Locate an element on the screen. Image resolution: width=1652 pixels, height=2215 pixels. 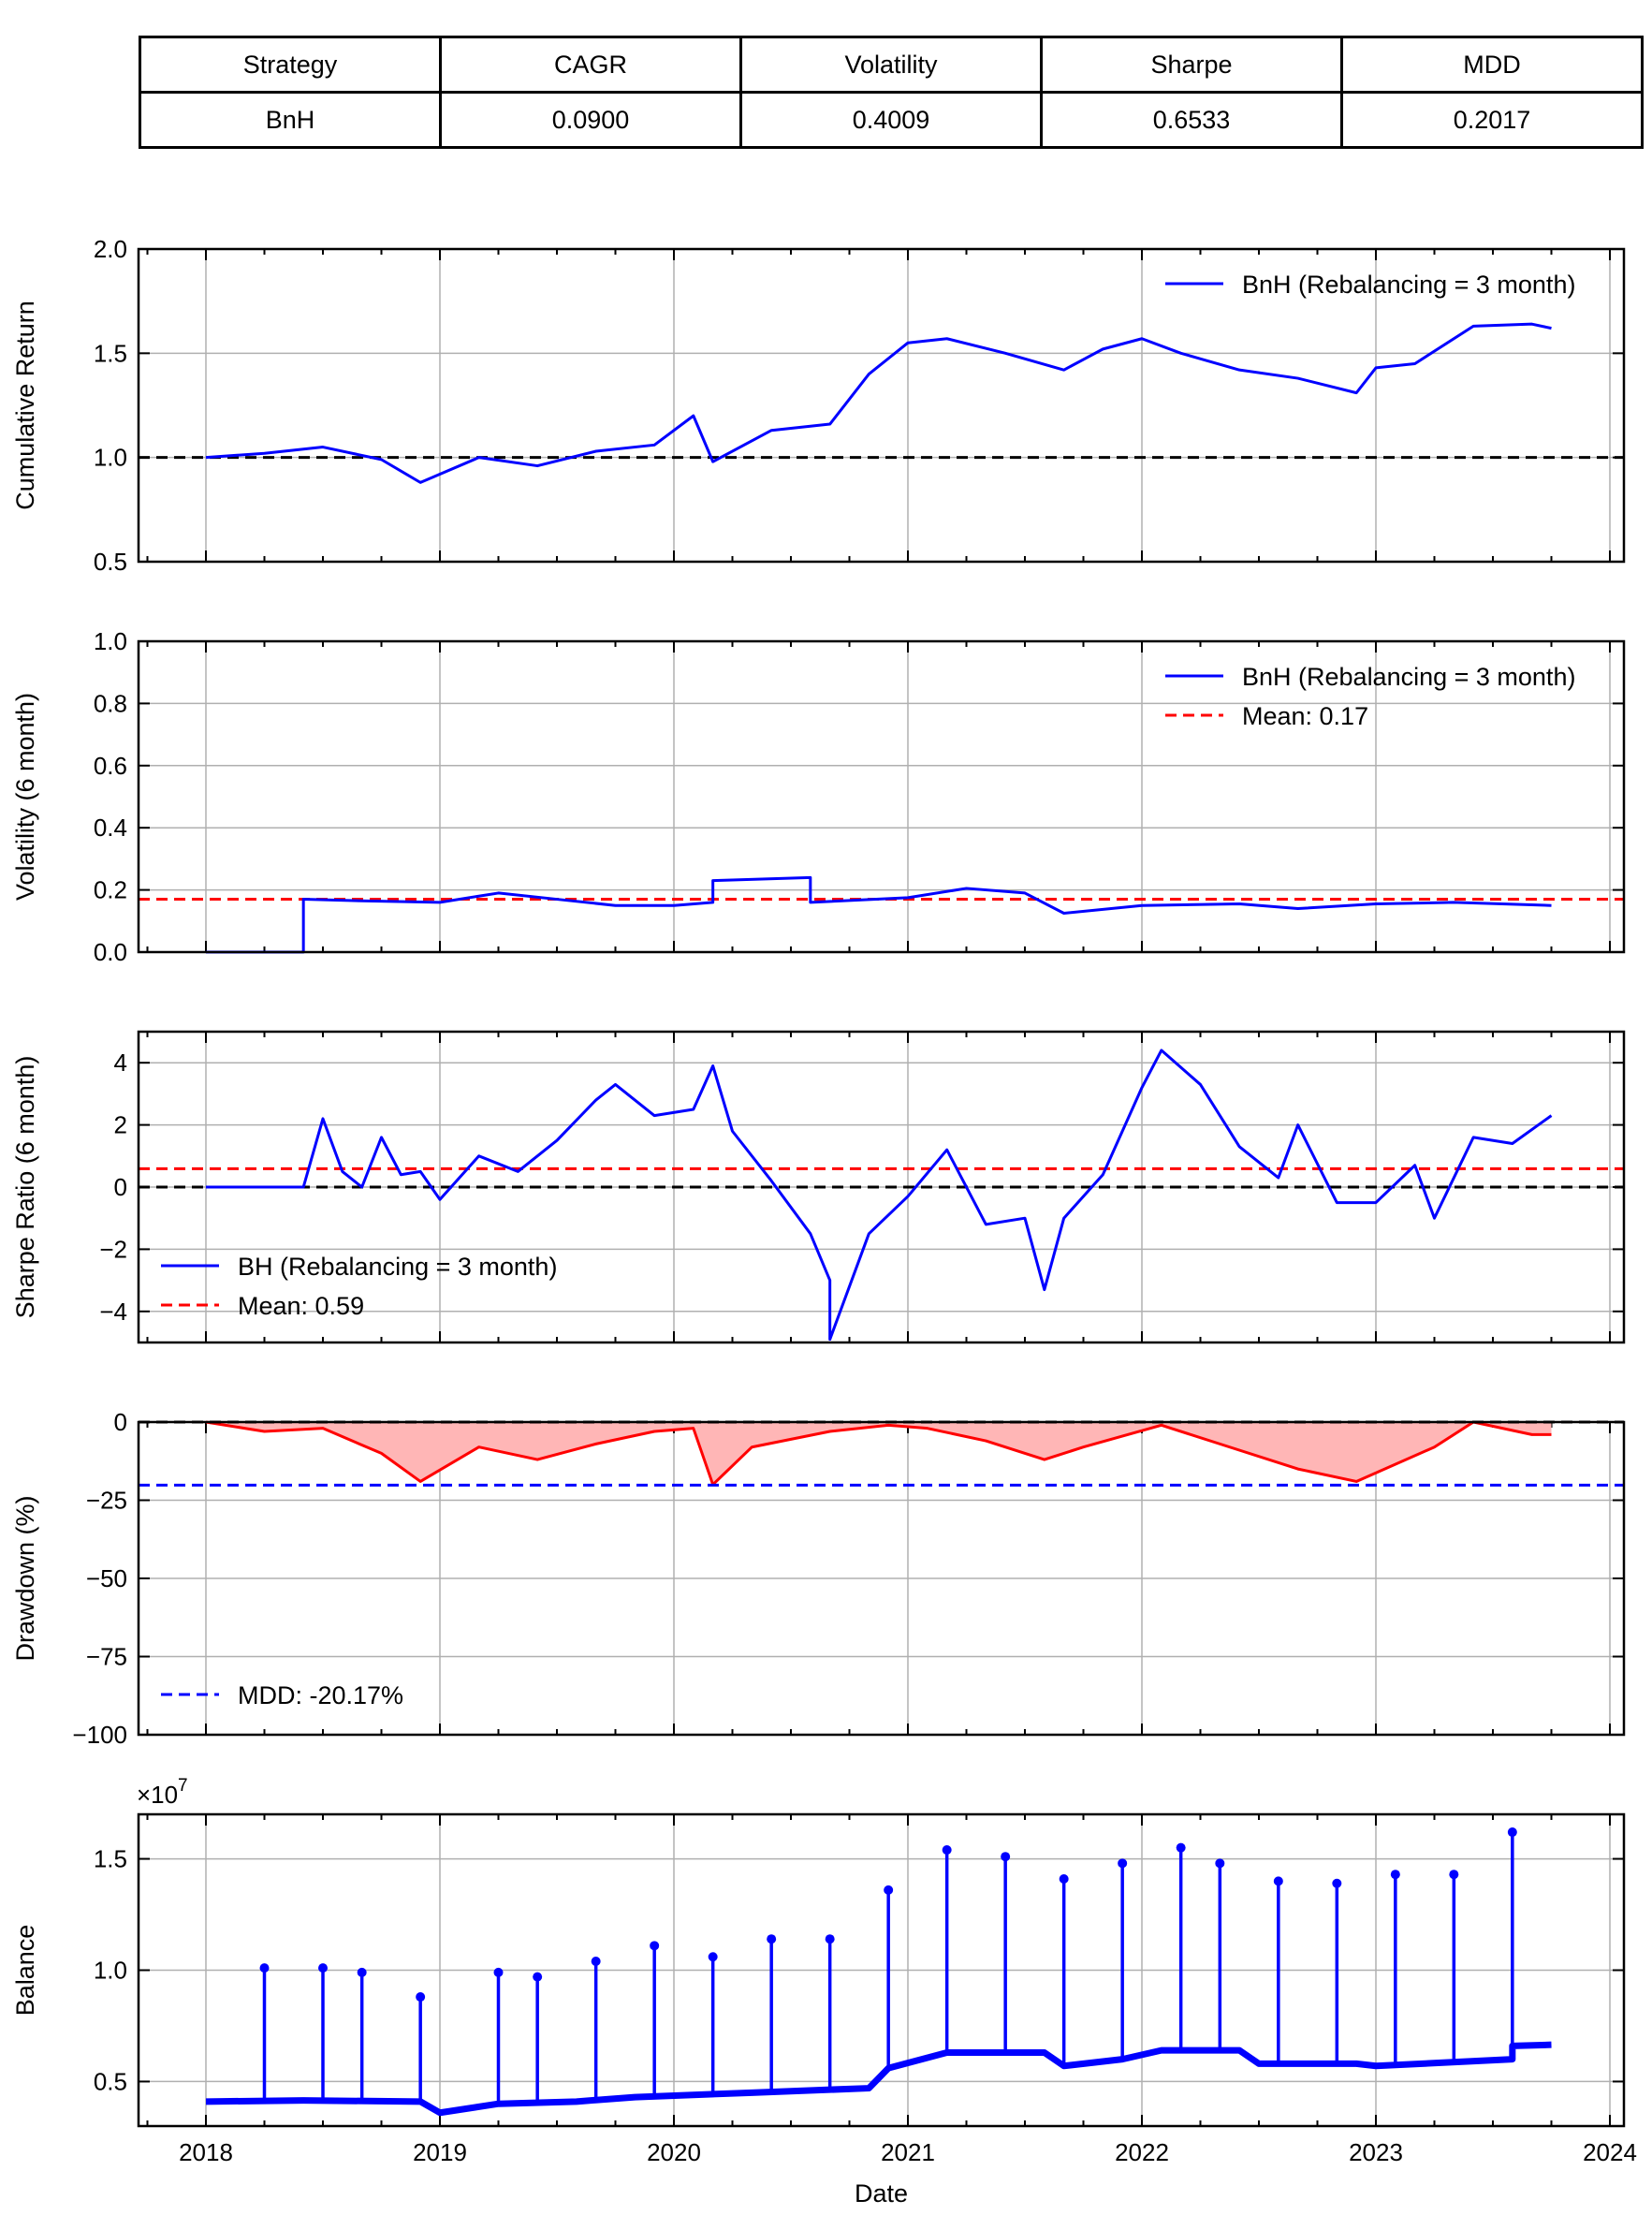
x-tick-label: 2019 is located at coordinates (440, 2152).